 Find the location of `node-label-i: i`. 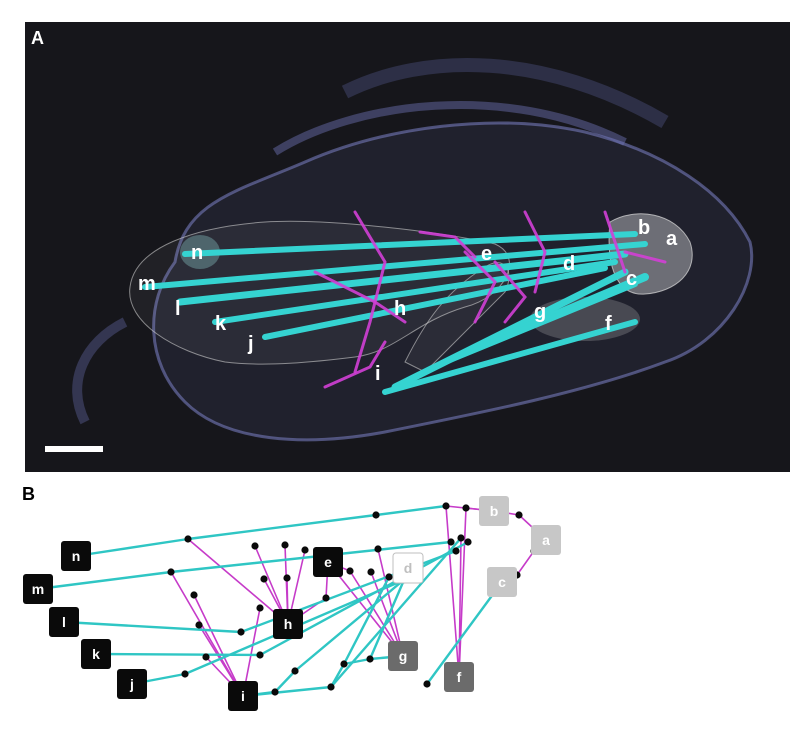

node-label-i: i is located at coordinates (243, 696).